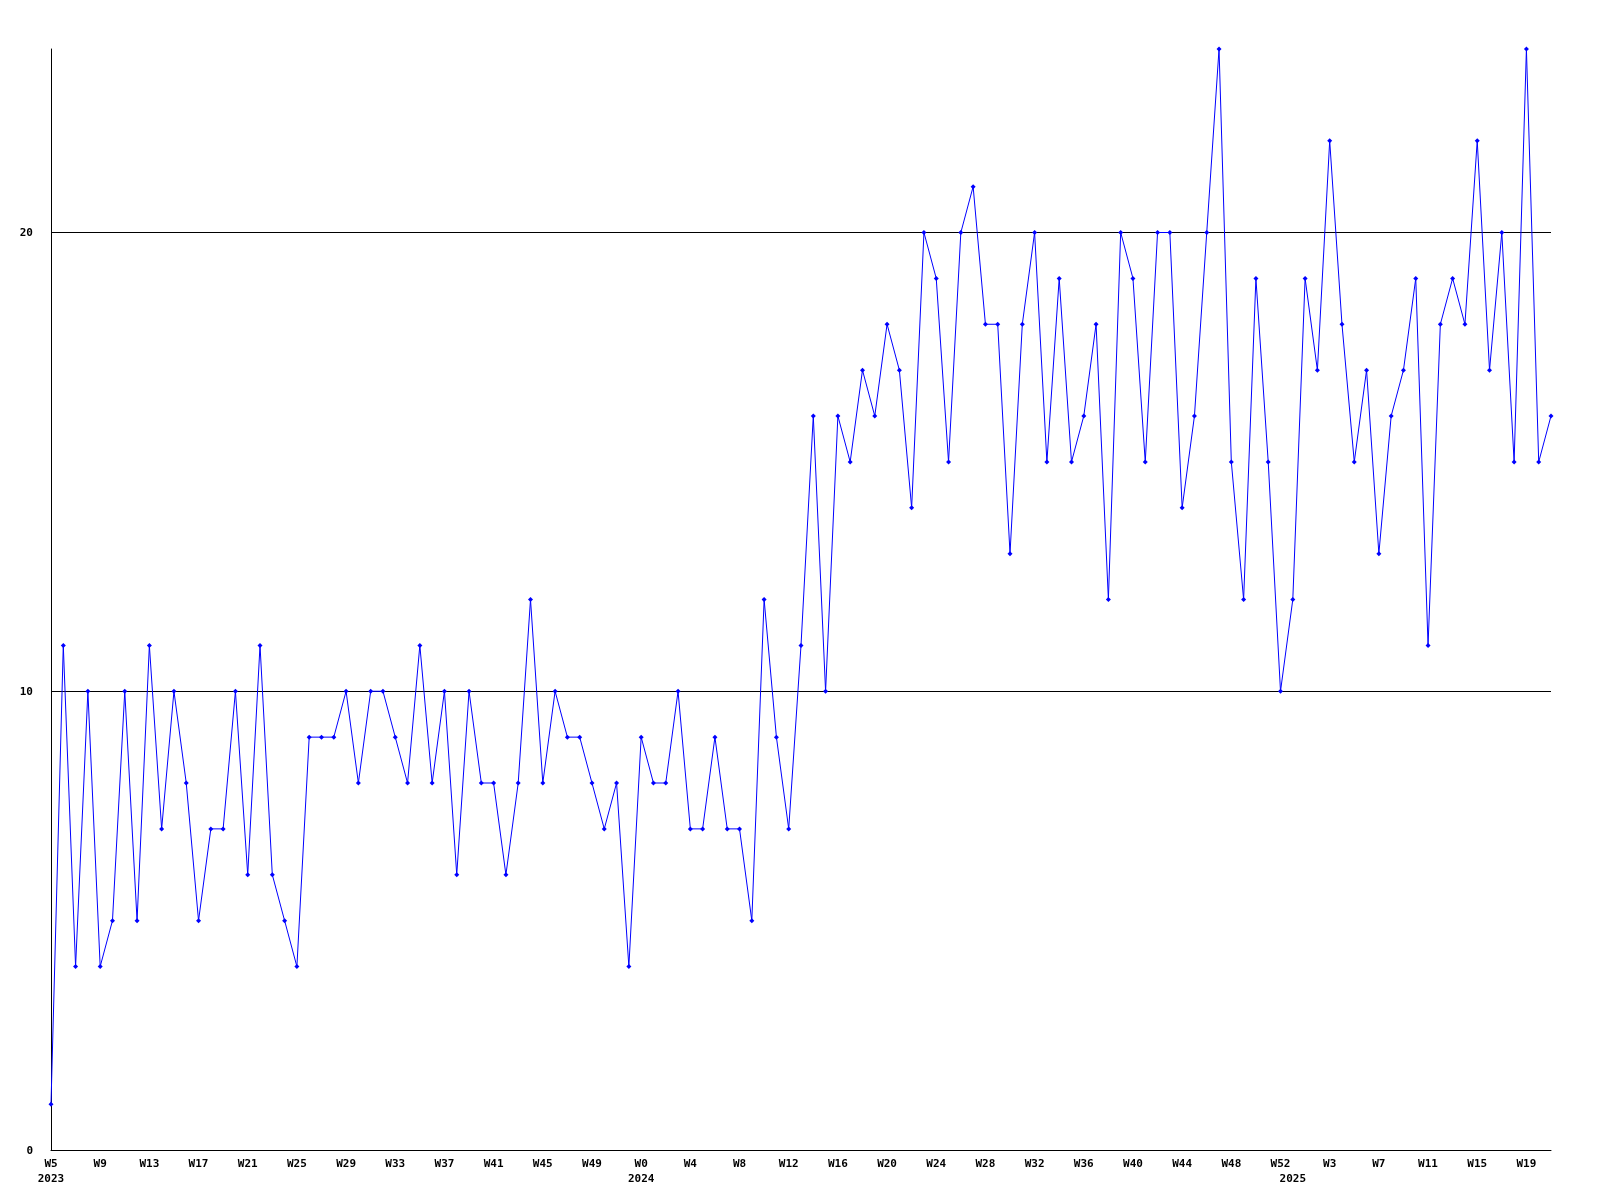  What do you see at coordinates (1280, 1163) in the screenshot?
I see `x-tick-label: W52` at bounding box center [1280, 1163].